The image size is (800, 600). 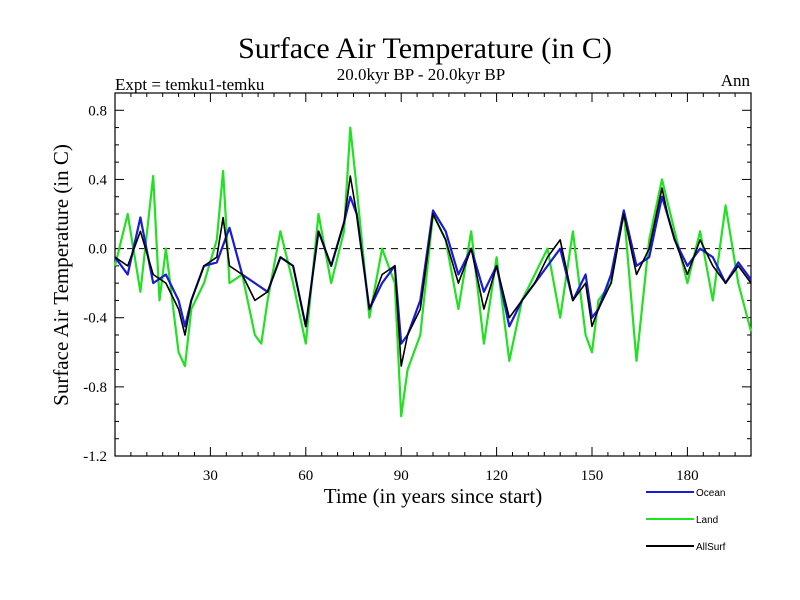 I want to click on legend-label-land: Land, so click(x=707, y=520).